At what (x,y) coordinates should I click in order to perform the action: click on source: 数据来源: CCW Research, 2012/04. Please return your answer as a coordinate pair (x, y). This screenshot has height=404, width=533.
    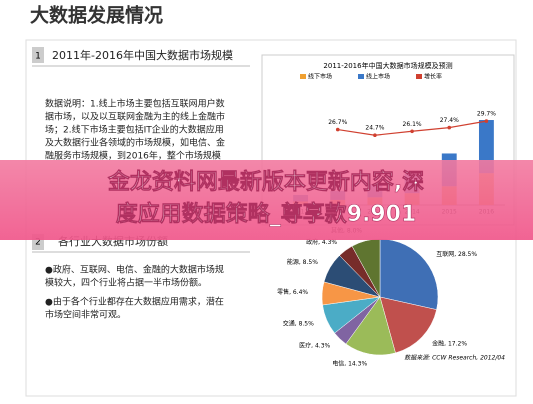
    Looking at the image, I should click on (454, 358).